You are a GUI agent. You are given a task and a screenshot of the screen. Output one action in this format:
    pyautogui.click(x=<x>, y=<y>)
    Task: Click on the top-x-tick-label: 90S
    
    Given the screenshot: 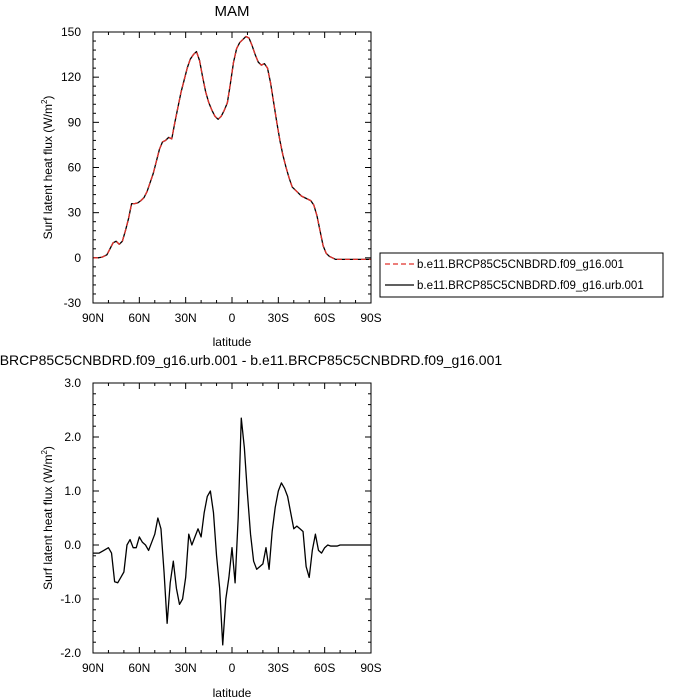 What is the action you would take?
    pyautogui.click(x=370, y=318)
    